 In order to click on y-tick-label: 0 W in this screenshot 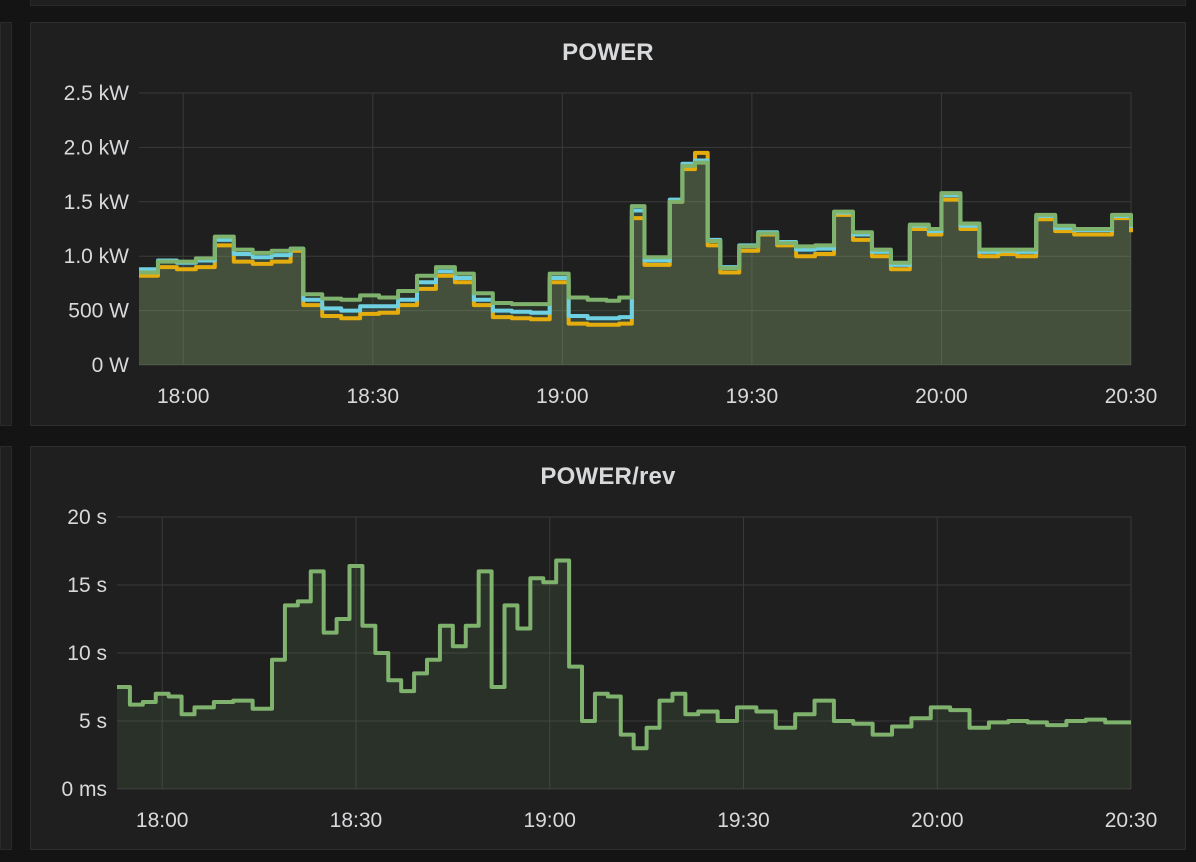, I will do `click(111, 365)`.